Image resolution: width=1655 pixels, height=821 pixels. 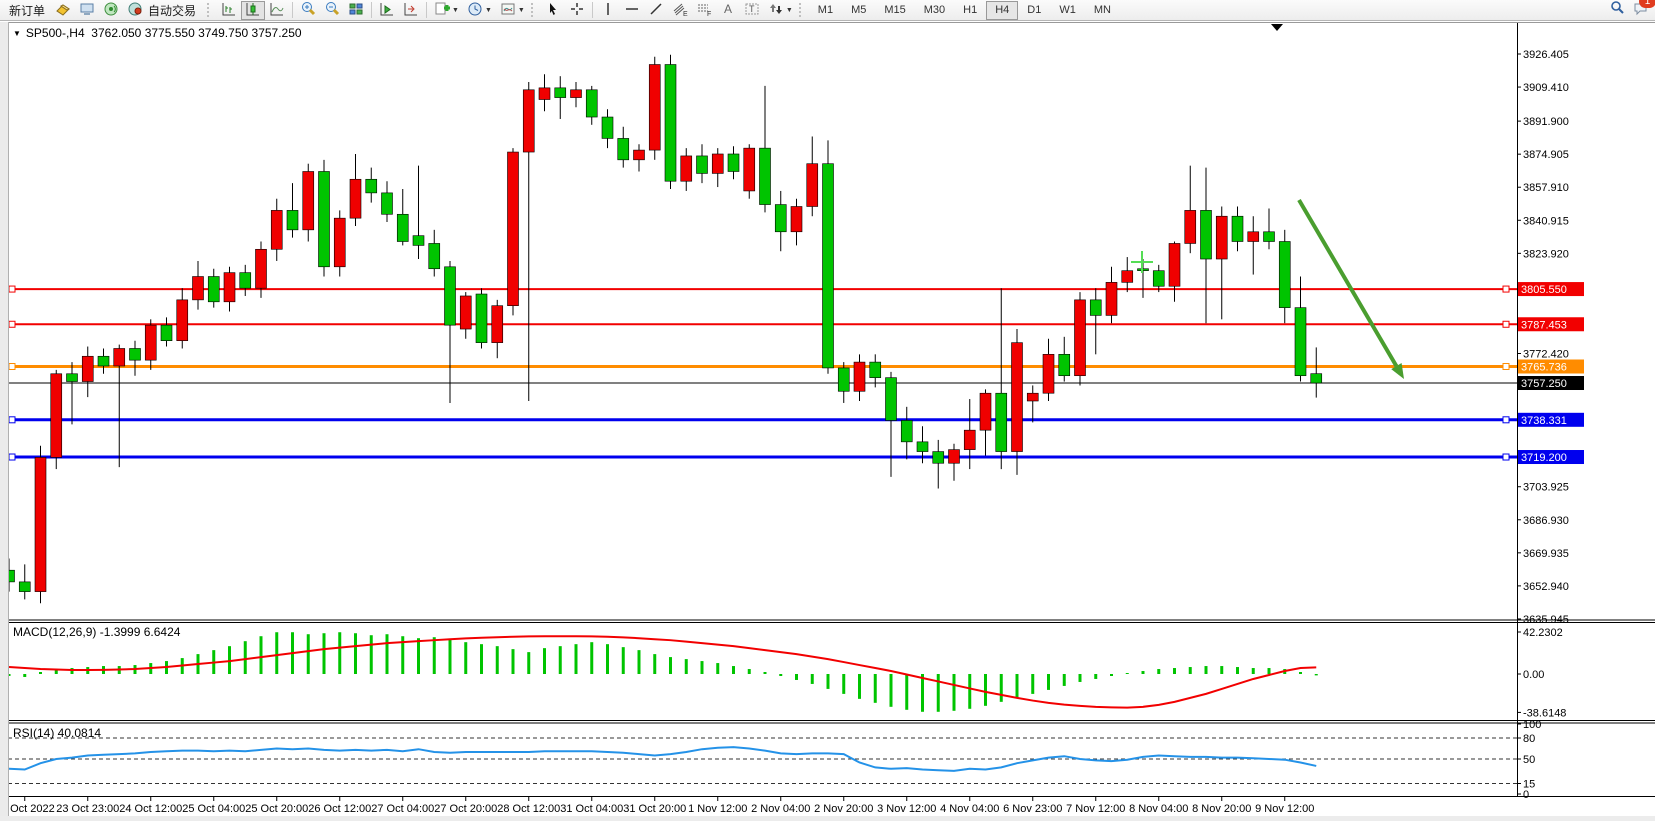 What do you see at coordinates (704, 10) in the screenshot?
I see `fibonacci-button: F` at bounding box center [704, 10].